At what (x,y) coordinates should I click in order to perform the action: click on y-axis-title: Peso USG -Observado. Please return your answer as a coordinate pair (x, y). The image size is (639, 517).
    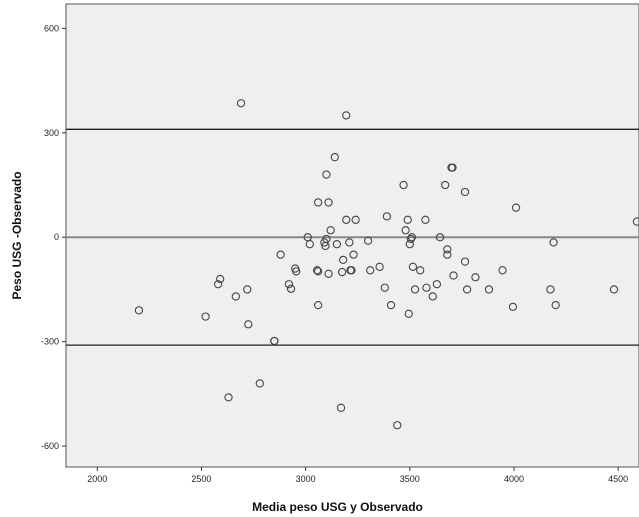
    Looking at the image, I should click on (17, 235).